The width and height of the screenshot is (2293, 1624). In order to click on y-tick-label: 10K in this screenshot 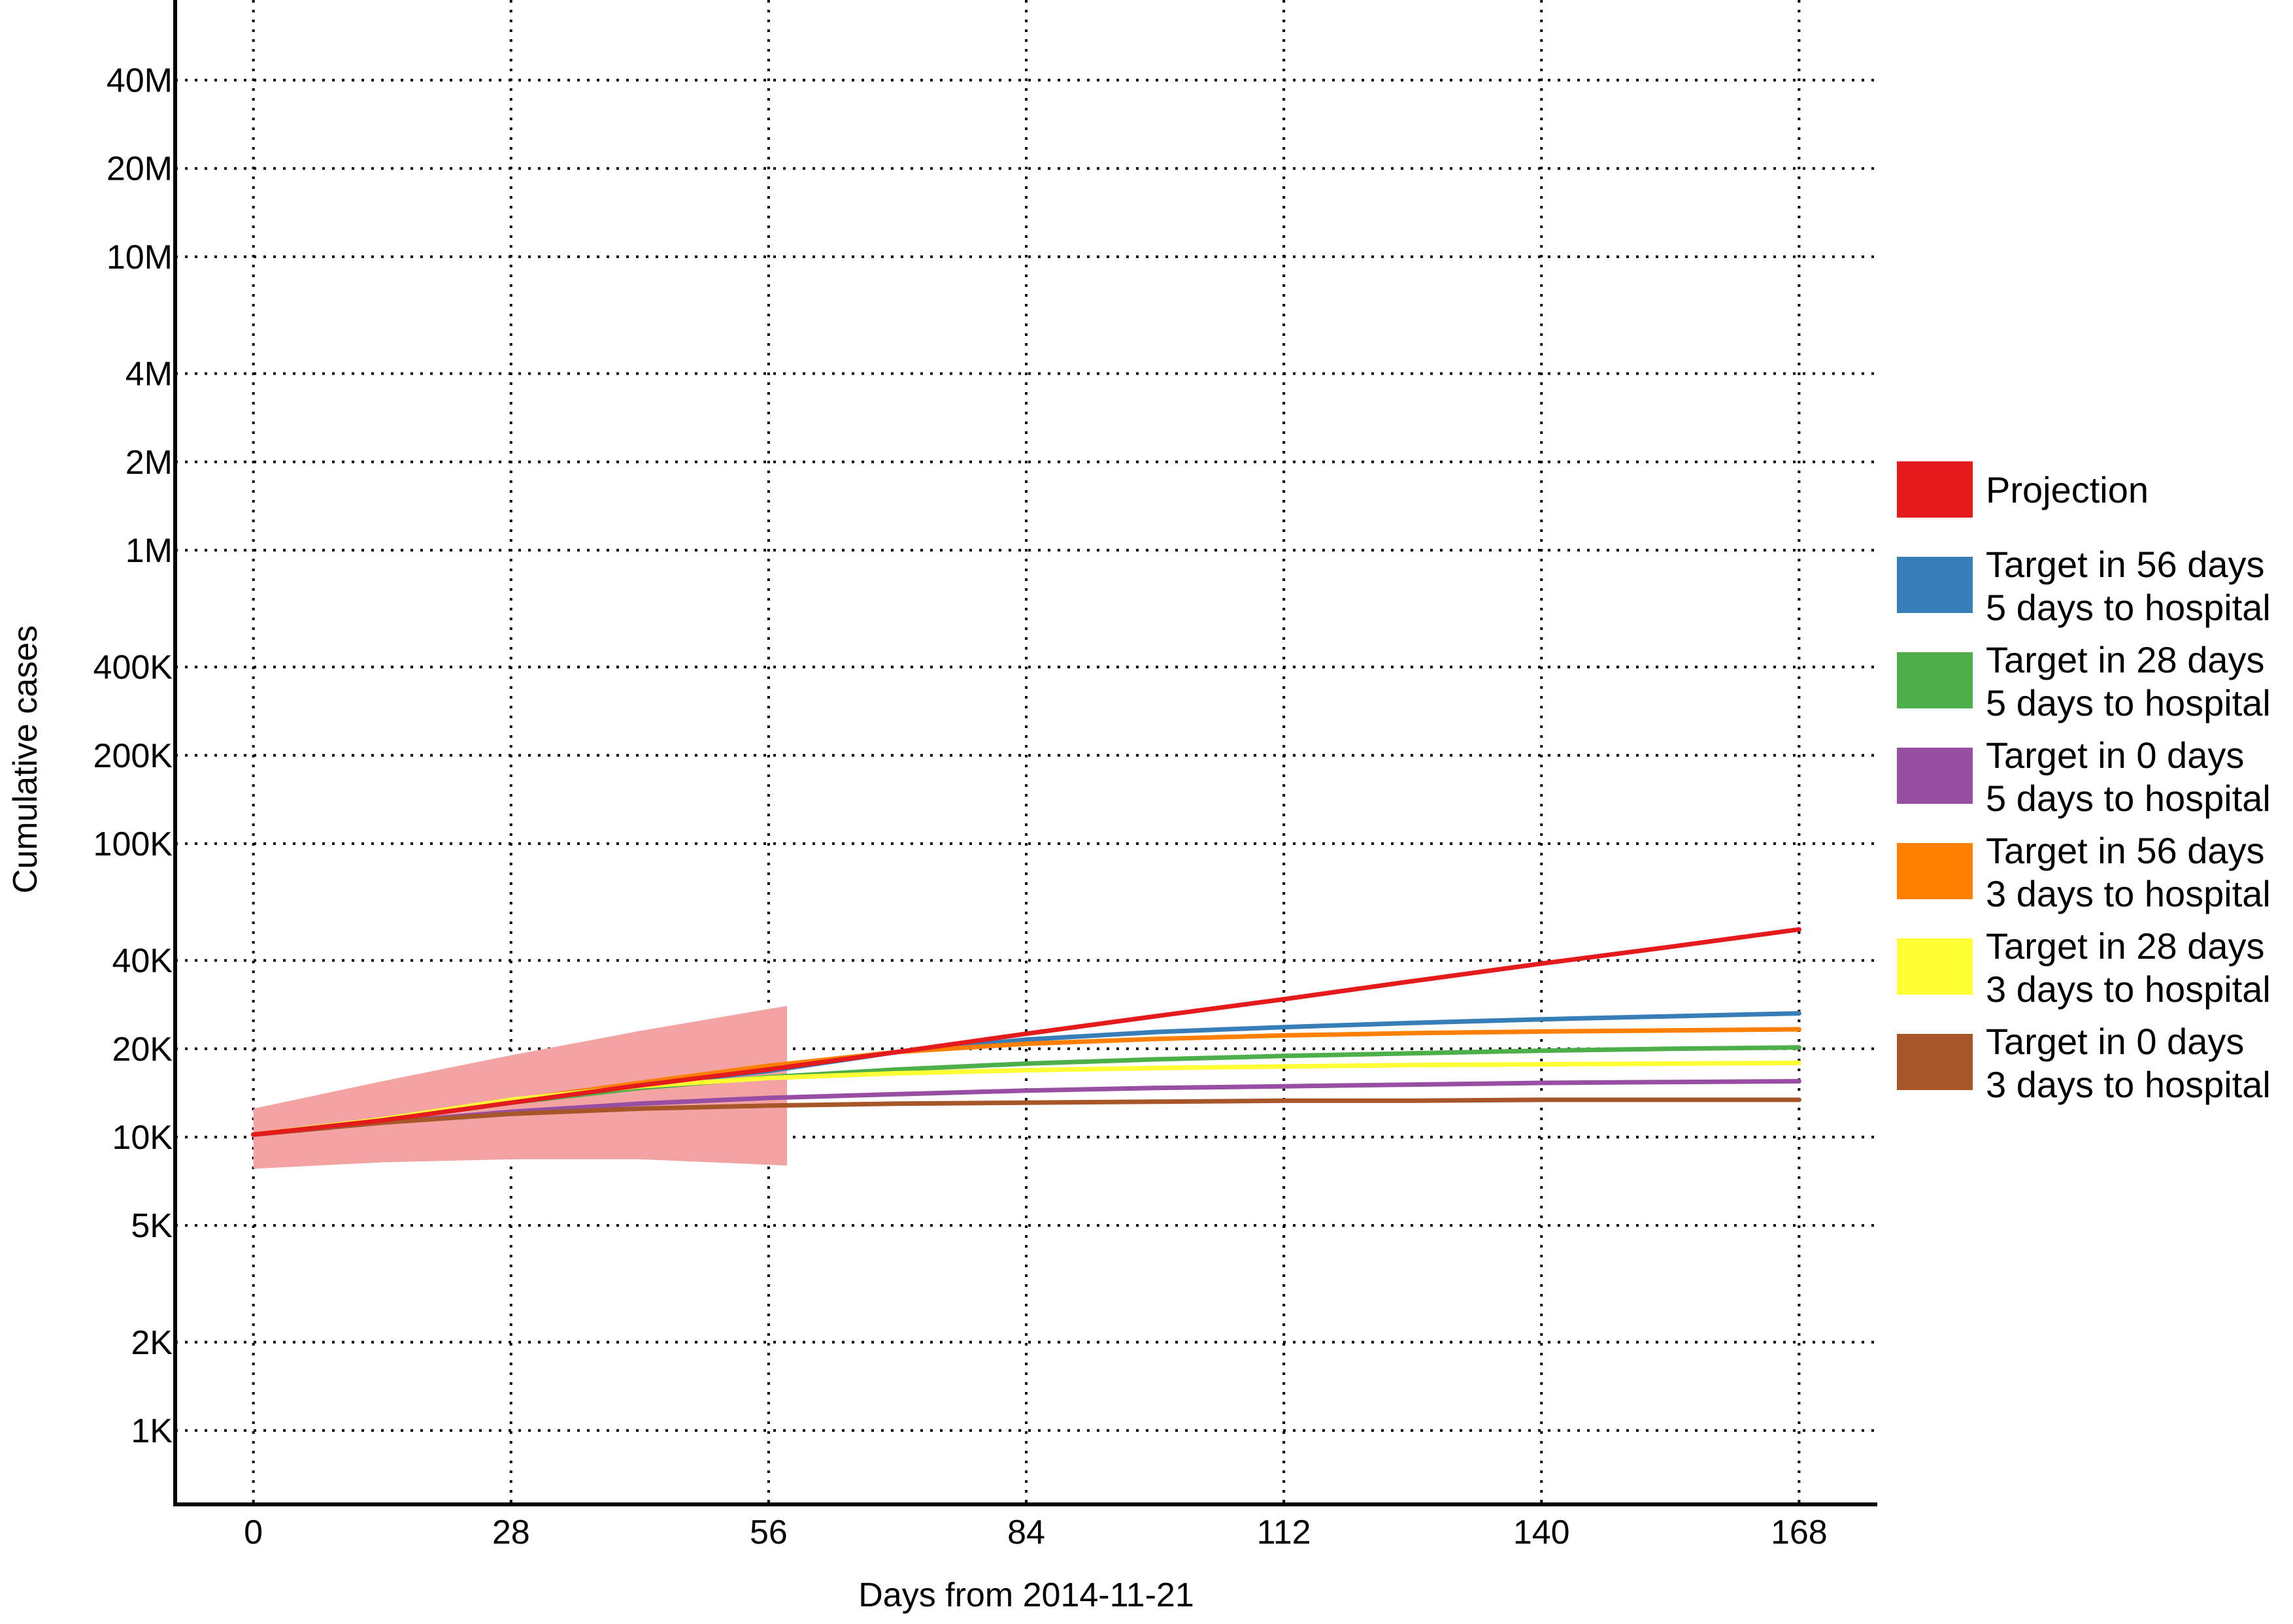, I will do `click(142, 1138)`.